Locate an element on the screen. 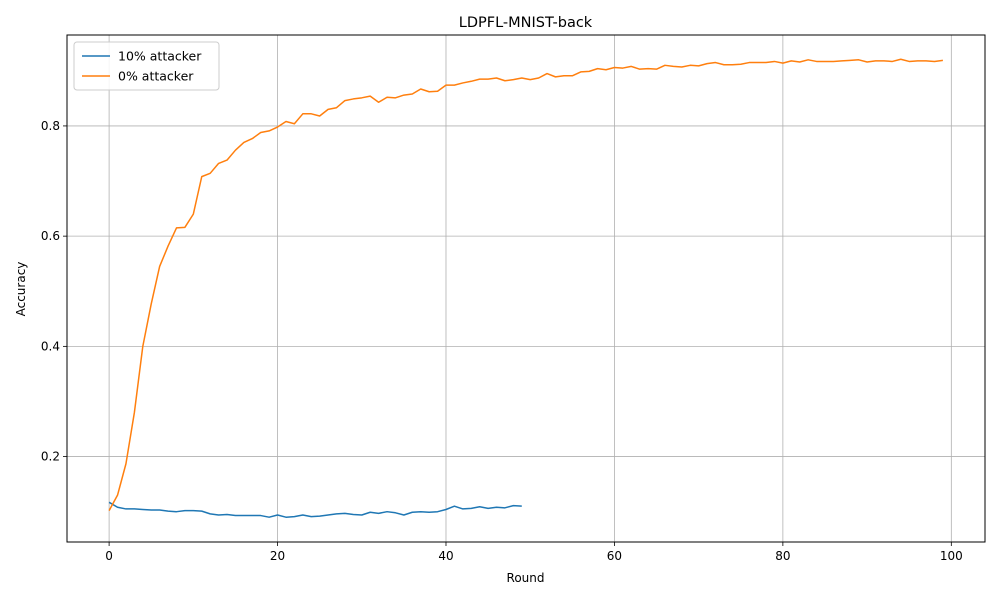 The height and width of the screenshot is (600, 1000). x-tick-label: 0 is located at coordinates (109, 556).